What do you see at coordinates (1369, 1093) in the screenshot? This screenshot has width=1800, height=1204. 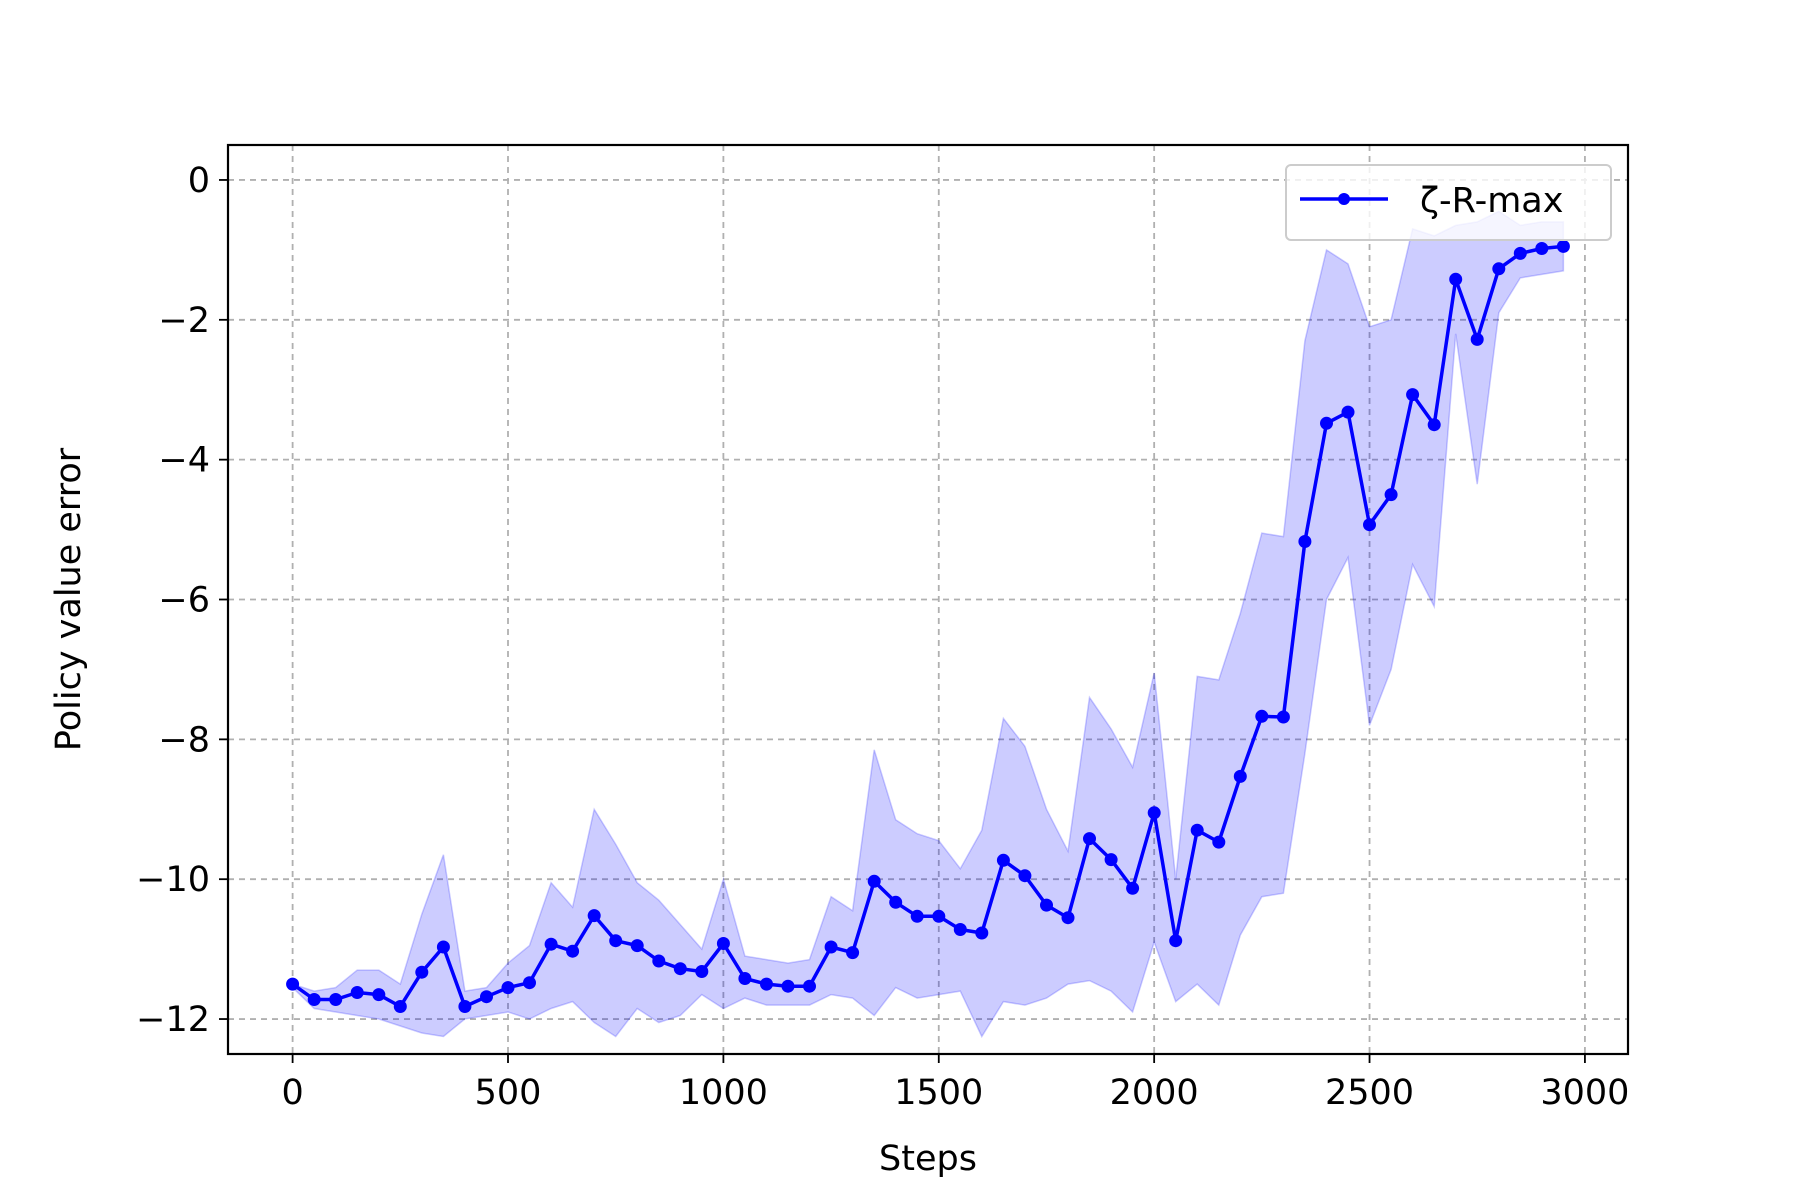 I see `x-tick-label: 2500` at bounding box center [1369, 1093].